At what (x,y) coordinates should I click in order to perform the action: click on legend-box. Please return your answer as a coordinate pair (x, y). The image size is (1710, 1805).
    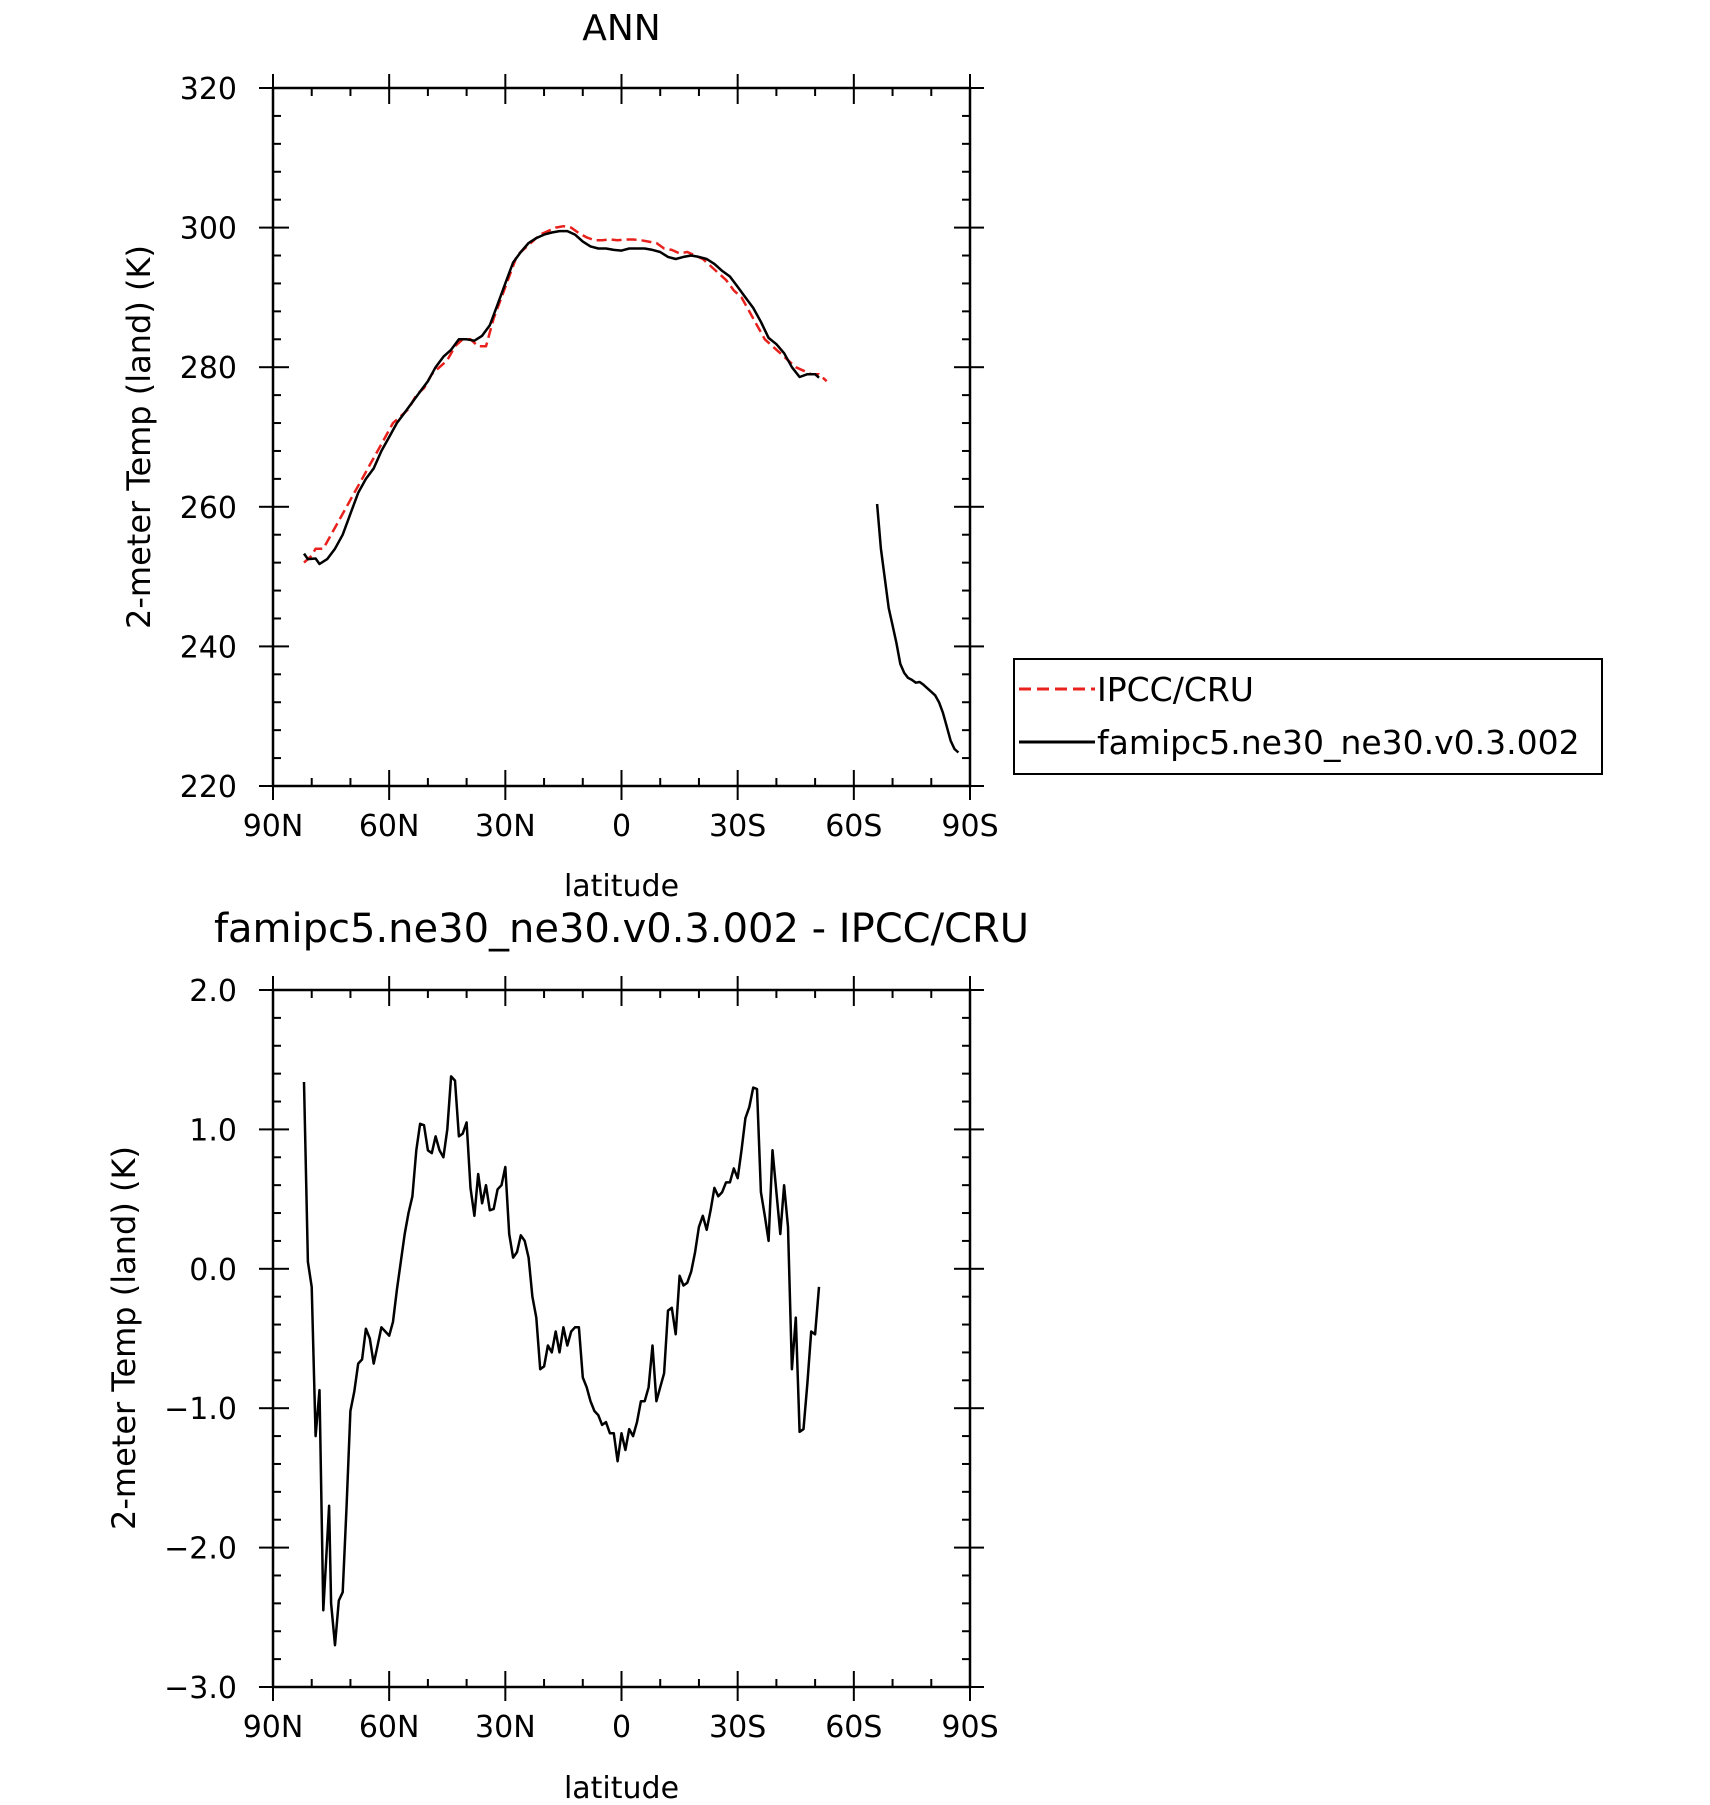
    Looking at the image, I should click on (1308, 716).